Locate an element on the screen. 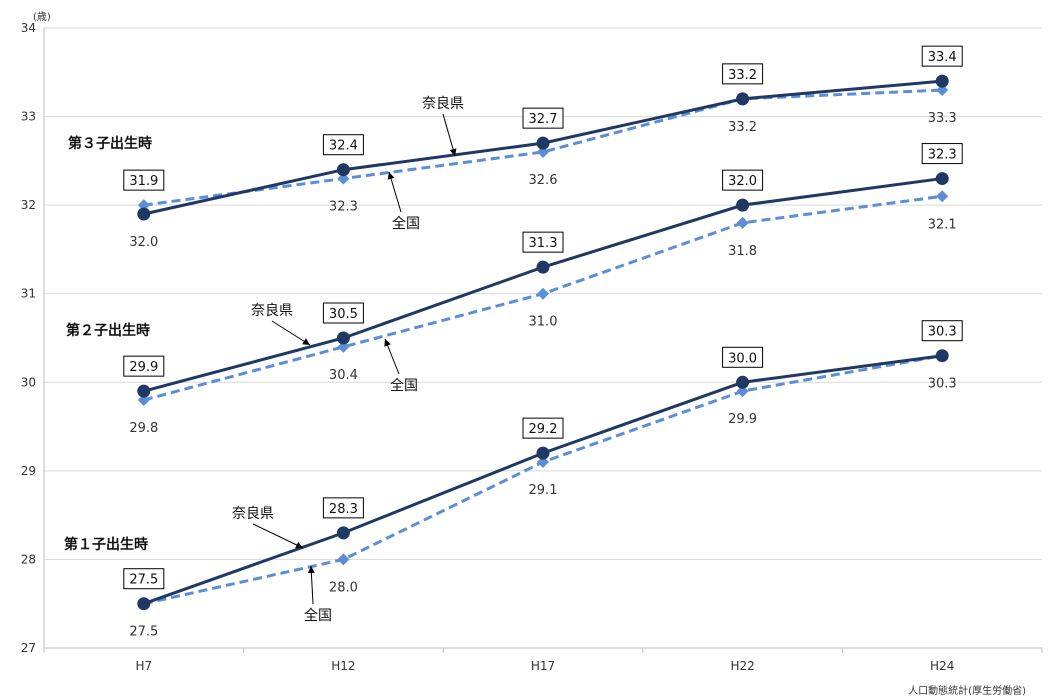 This screenshot has height=698, width=1048. national-data-label: 31.8 is located at coordinates (742, 251).